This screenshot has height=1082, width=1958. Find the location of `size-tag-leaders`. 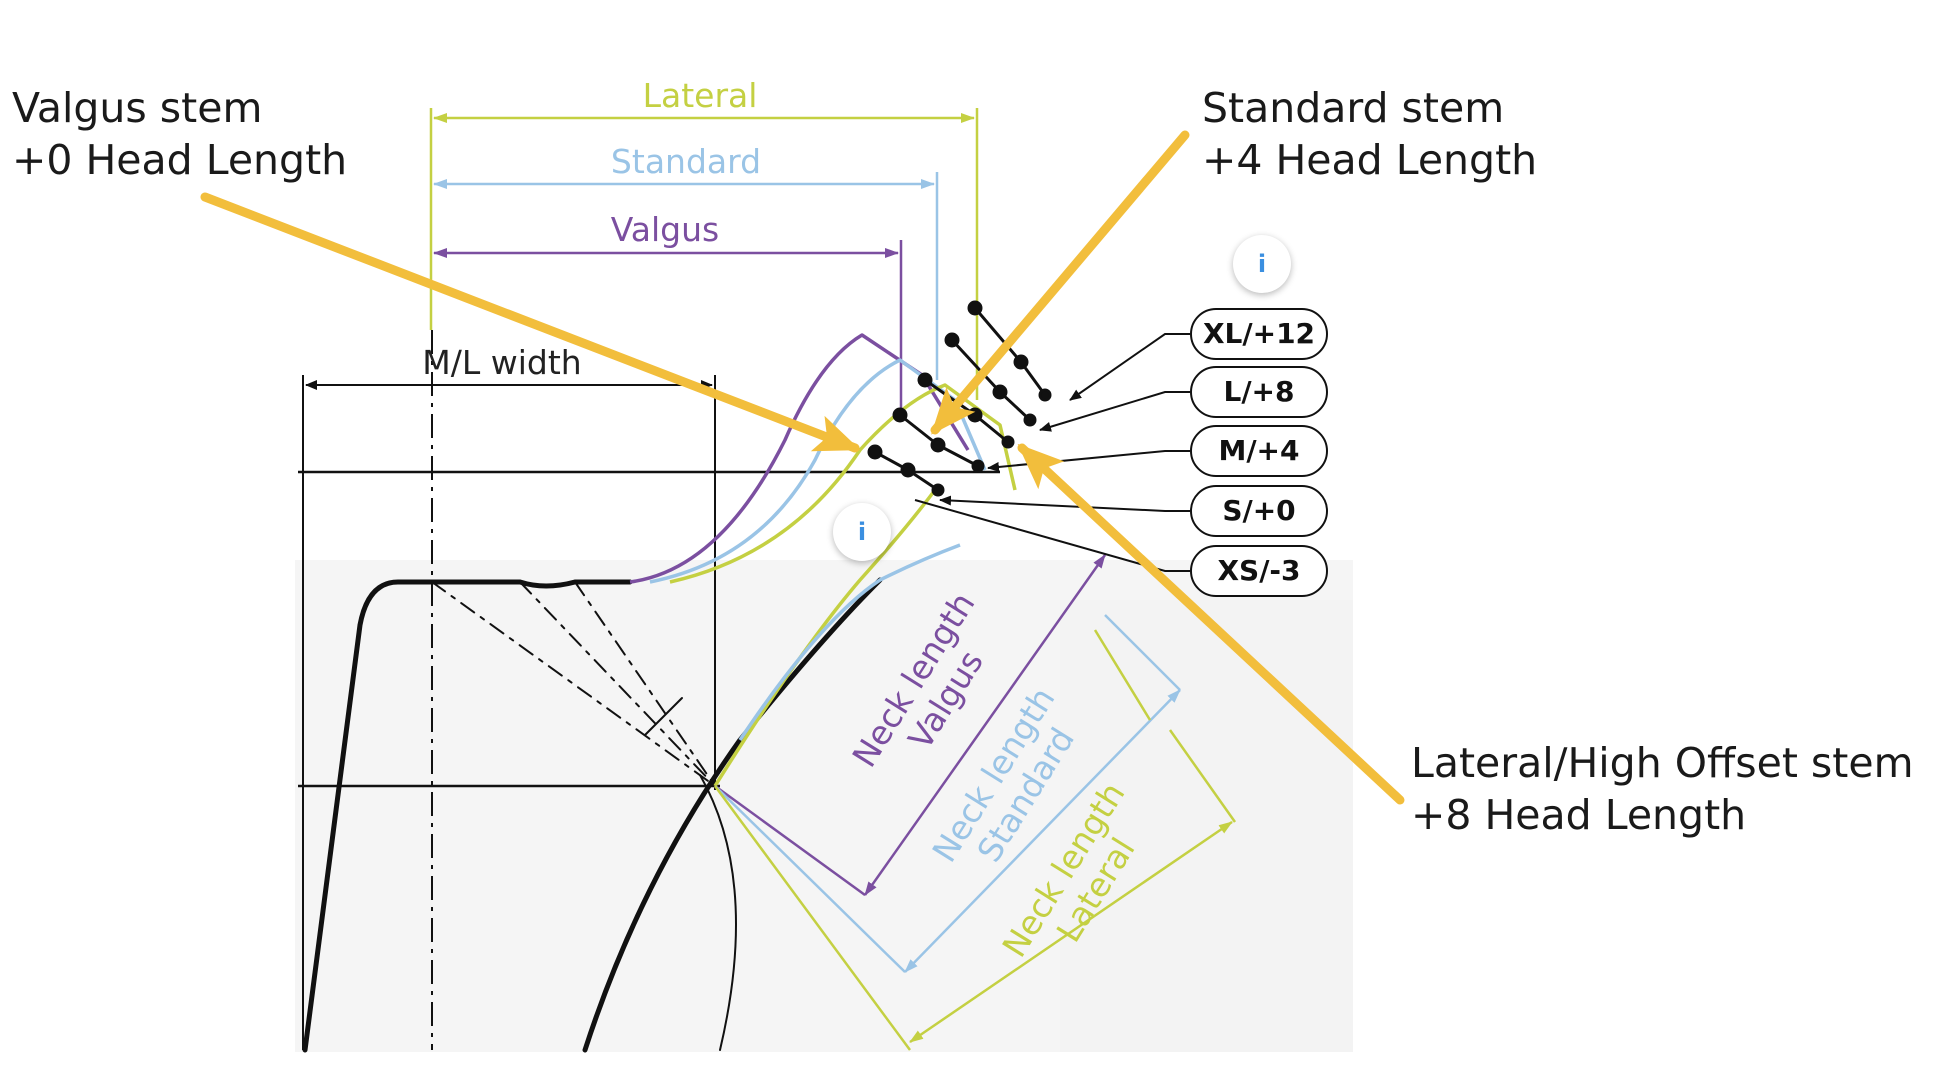

size-tag-leaders is located at coordinates (1052, 452).